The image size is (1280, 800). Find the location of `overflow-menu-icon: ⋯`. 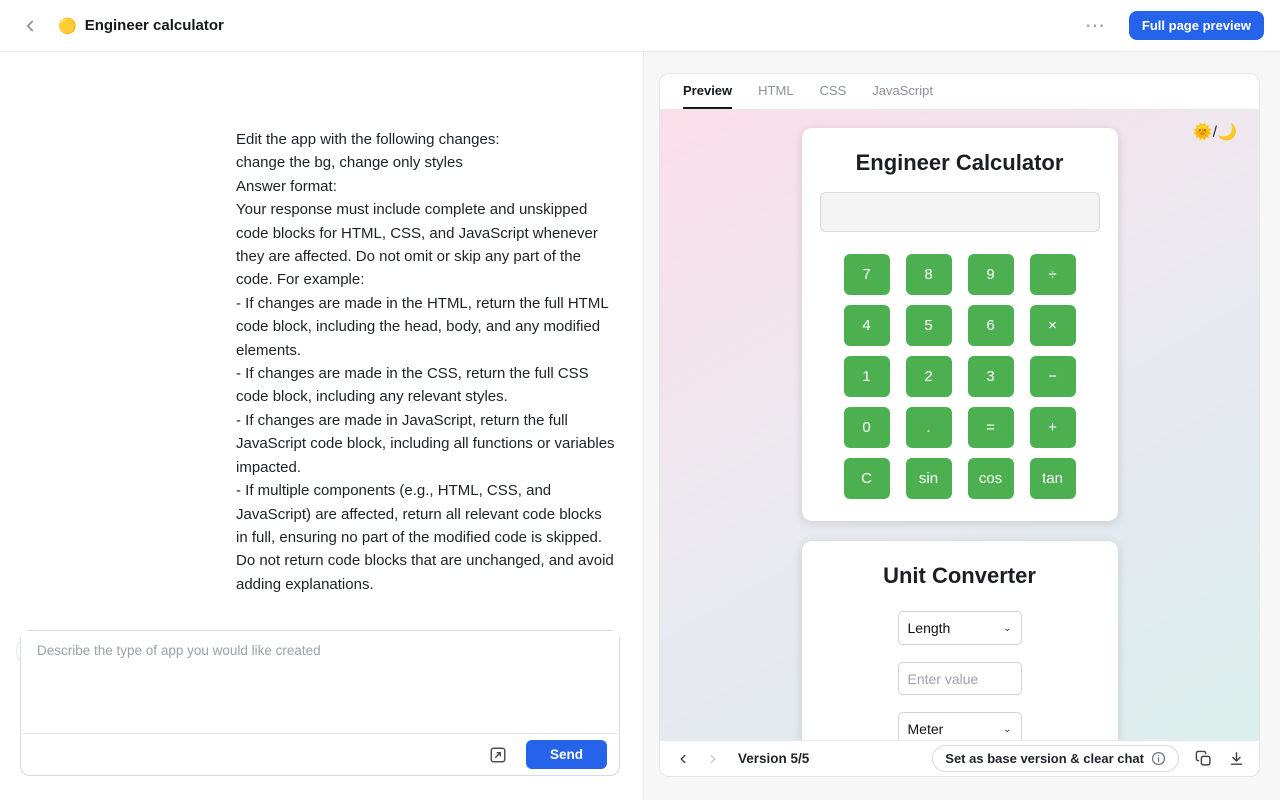

overflow-menu-icon: ⋯ is located at coordinates (1095, 25).